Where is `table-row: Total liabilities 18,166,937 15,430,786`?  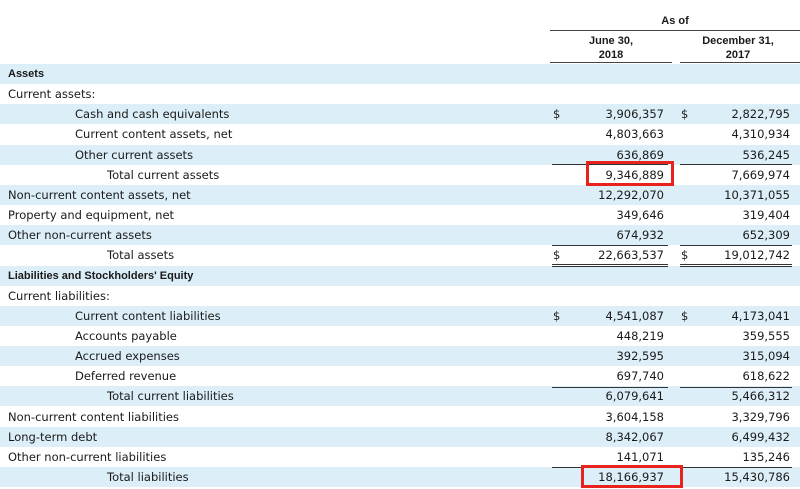 table-row: Total liabilities 18,166,937 15,430,786 is located at coordinates (400, 477).